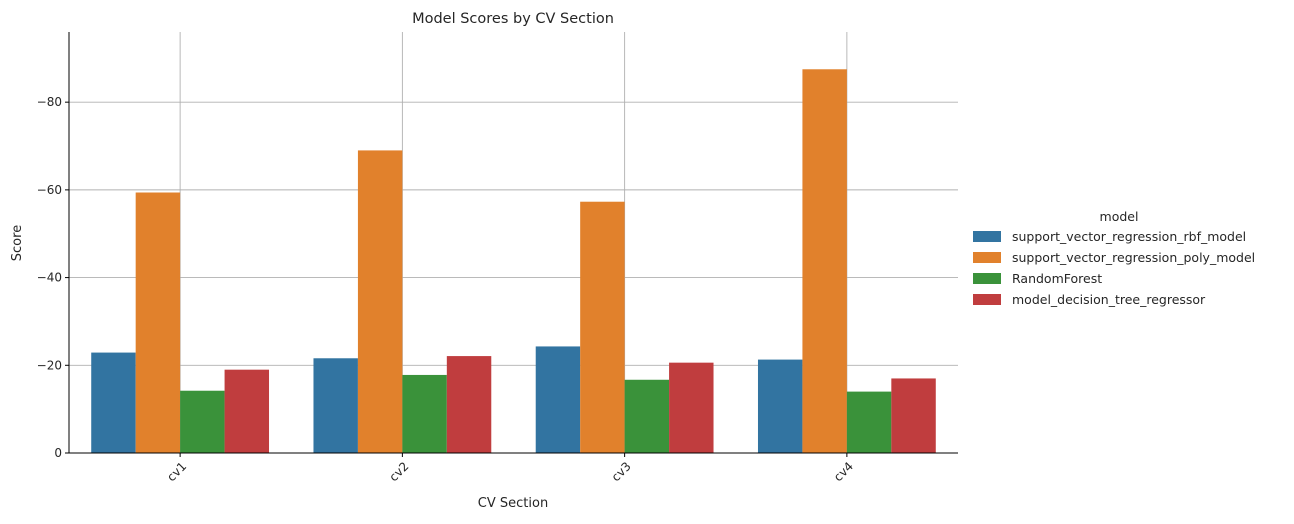 The width and height of the screenshot is (1294, 524). What do you see at coordinates (49, 278) in the screenshot?
I see `y-tick-label: −40` at bounding box center [49, 278].